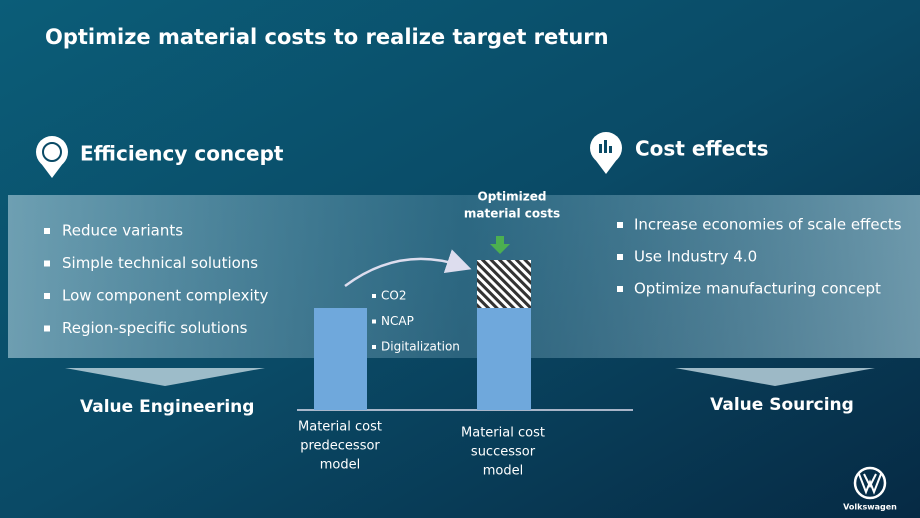 The width and height of the screenshot is (920, 518). Describe the element at coordinates (512, 197) in the screenshot. I see `callout: Optimized` at that location.